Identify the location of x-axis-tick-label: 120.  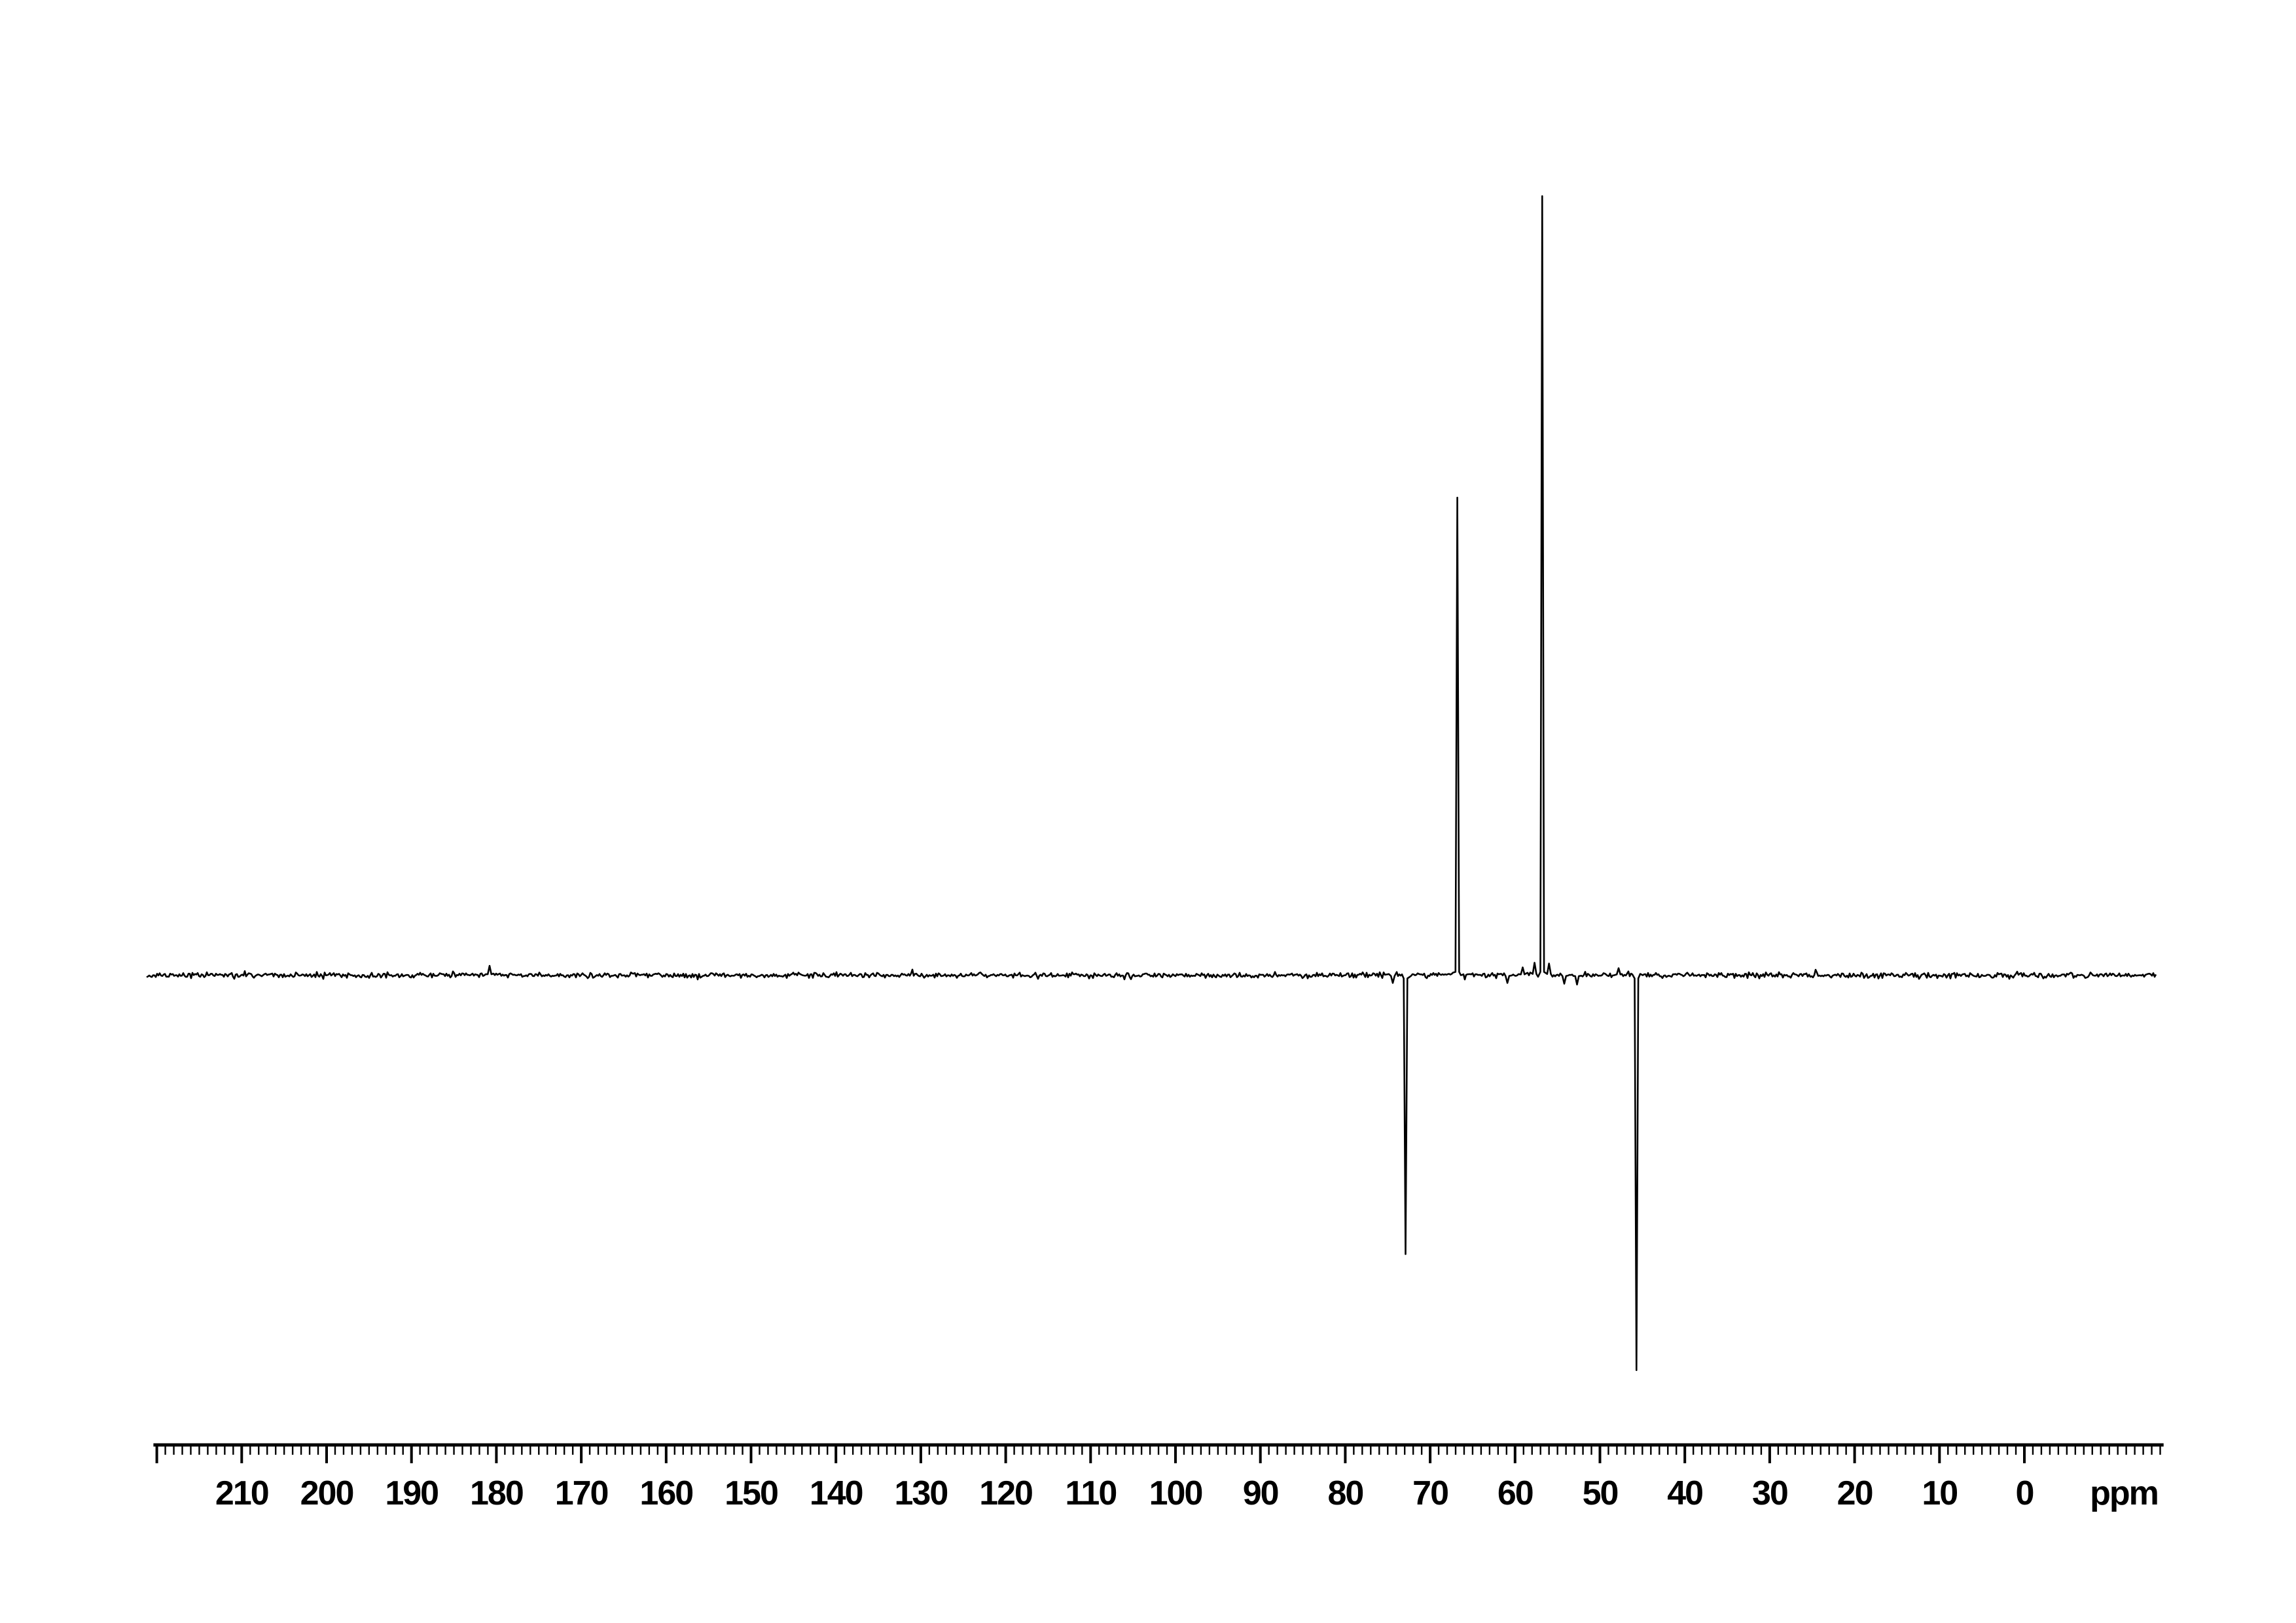
(1006, 1493).